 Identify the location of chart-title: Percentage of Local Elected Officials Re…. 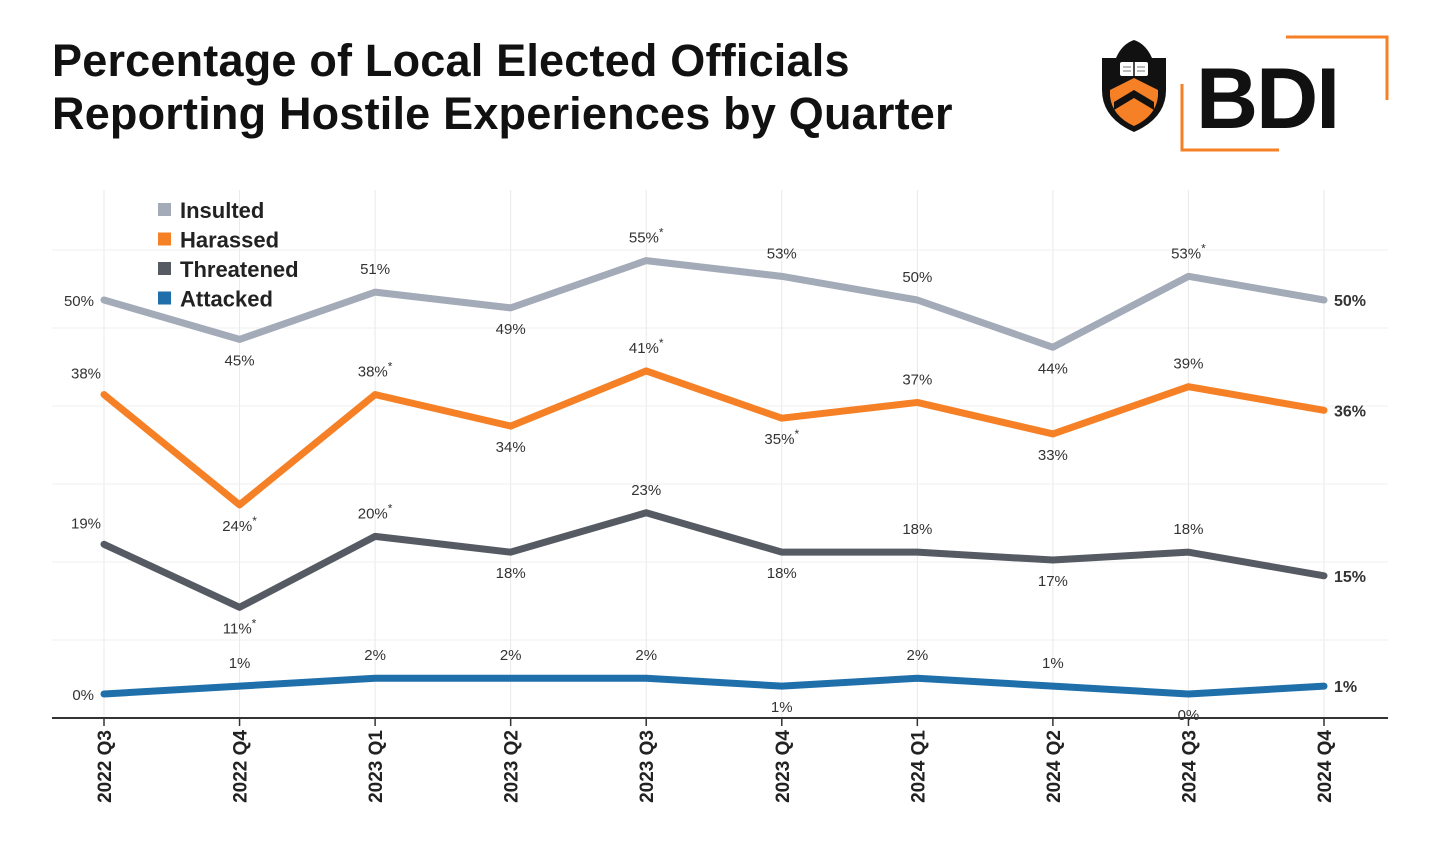
(562, 87).